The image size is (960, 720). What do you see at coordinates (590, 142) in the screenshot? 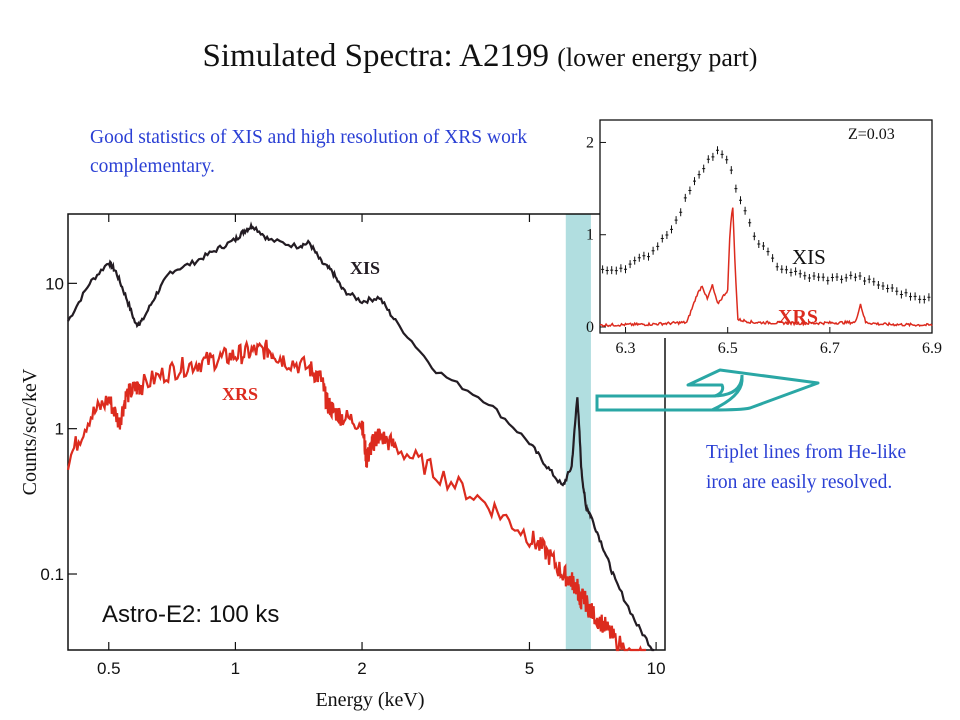
I see `inset-y-tick-label: 2` at bounding box center [590, 142].